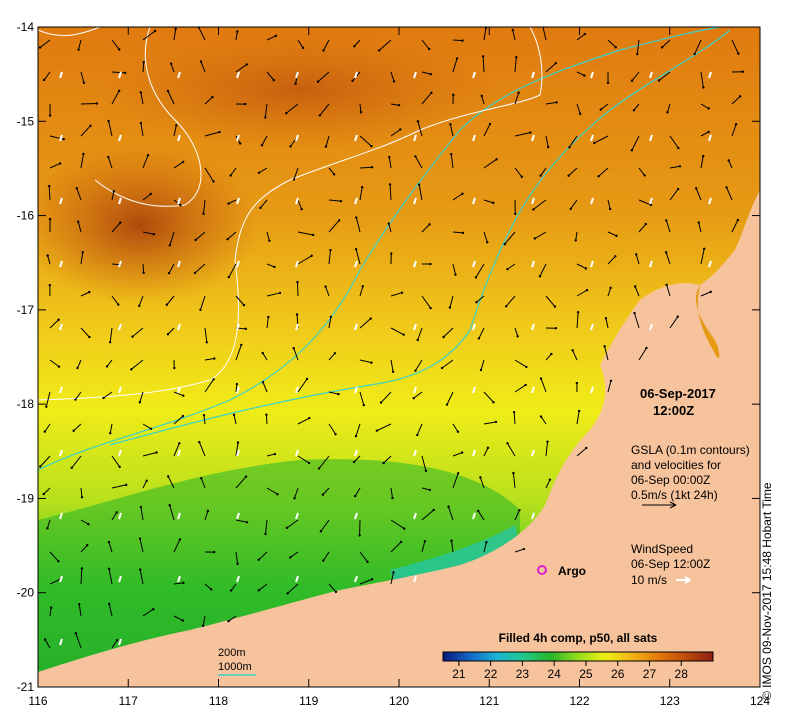  I want to click on colorbar-title: Filled 4h comp, p50, all sats, so click(578, 638).